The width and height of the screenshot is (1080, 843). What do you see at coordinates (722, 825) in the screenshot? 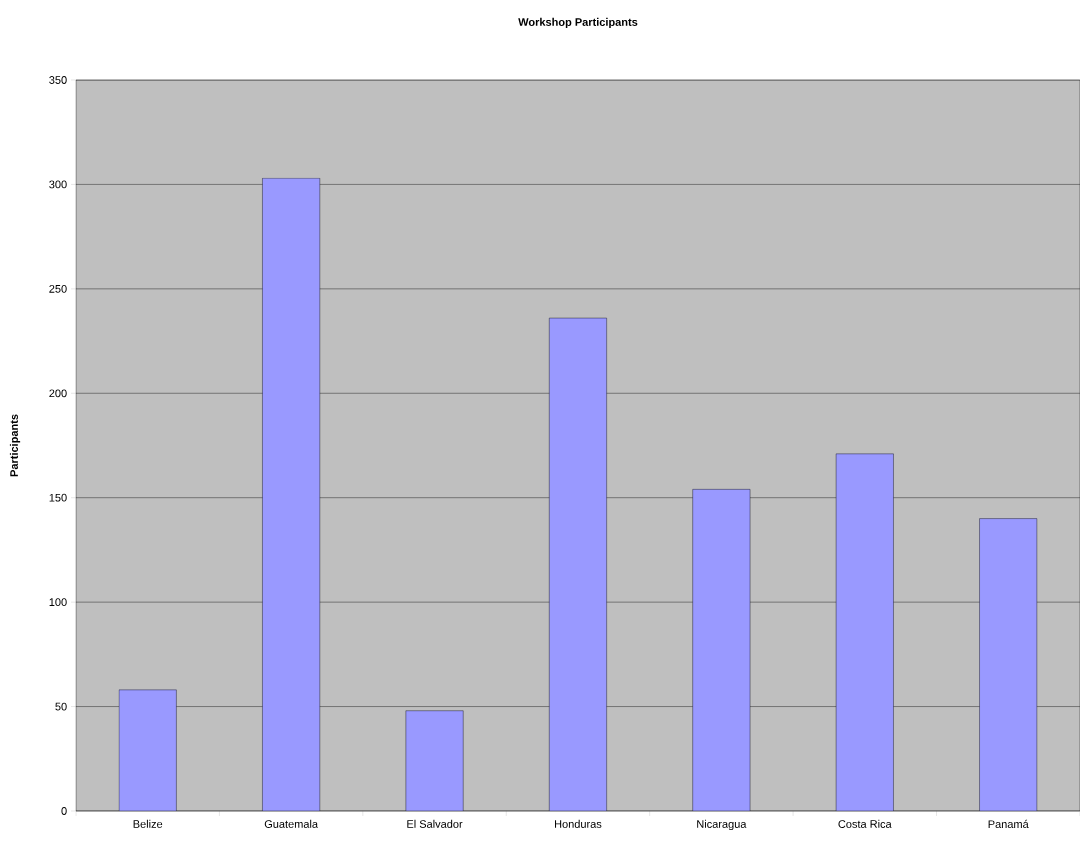
I see `x-tick-label: Nicaragua` at bounding box center [722, 825].